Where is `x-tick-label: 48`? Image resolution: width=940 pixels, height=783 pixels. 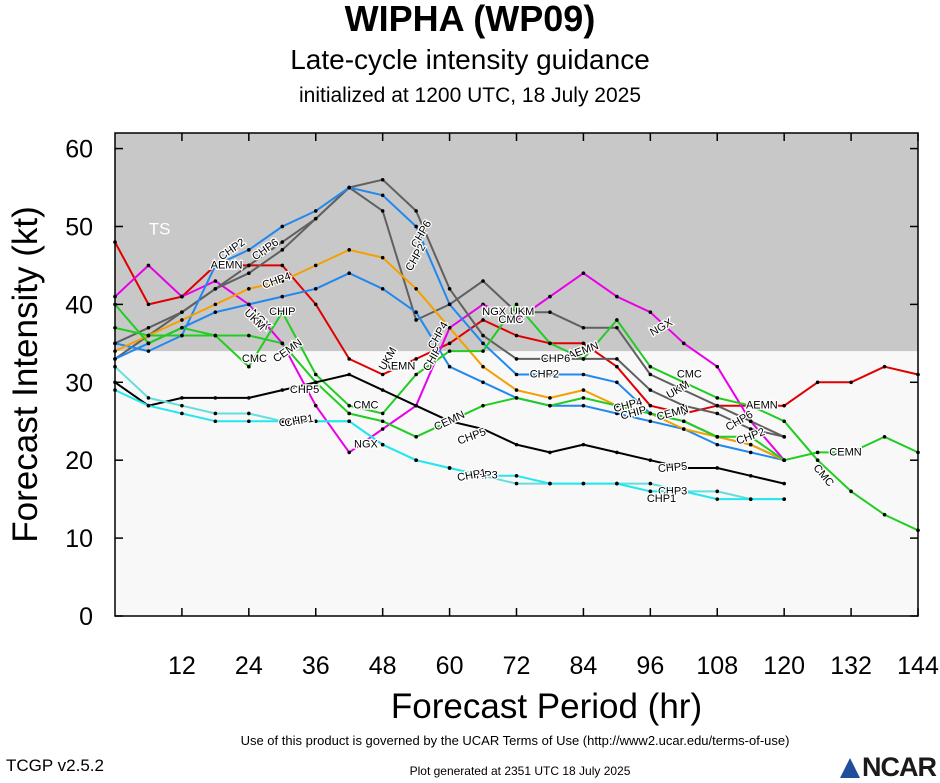 x-tick-label: 48 is located at coordinates (383, 666).